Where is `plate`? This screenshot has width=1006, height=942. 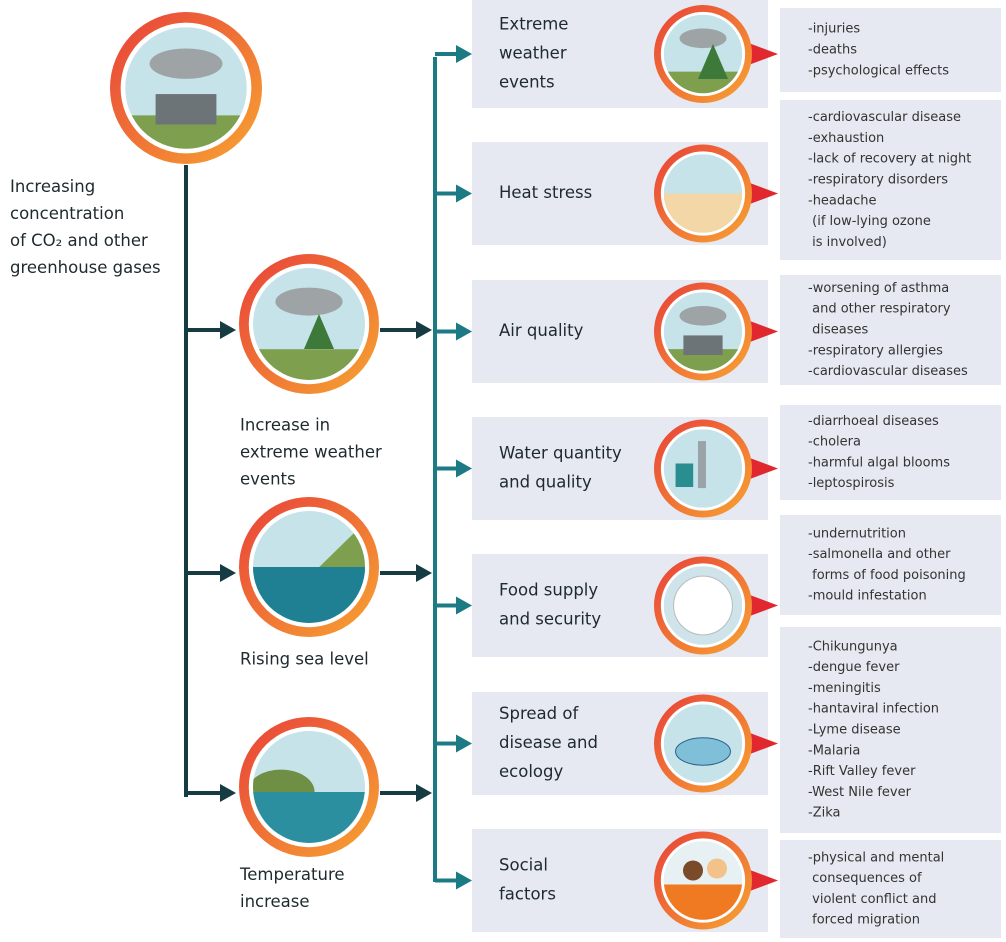 plate is located at coordinates (703, 605).